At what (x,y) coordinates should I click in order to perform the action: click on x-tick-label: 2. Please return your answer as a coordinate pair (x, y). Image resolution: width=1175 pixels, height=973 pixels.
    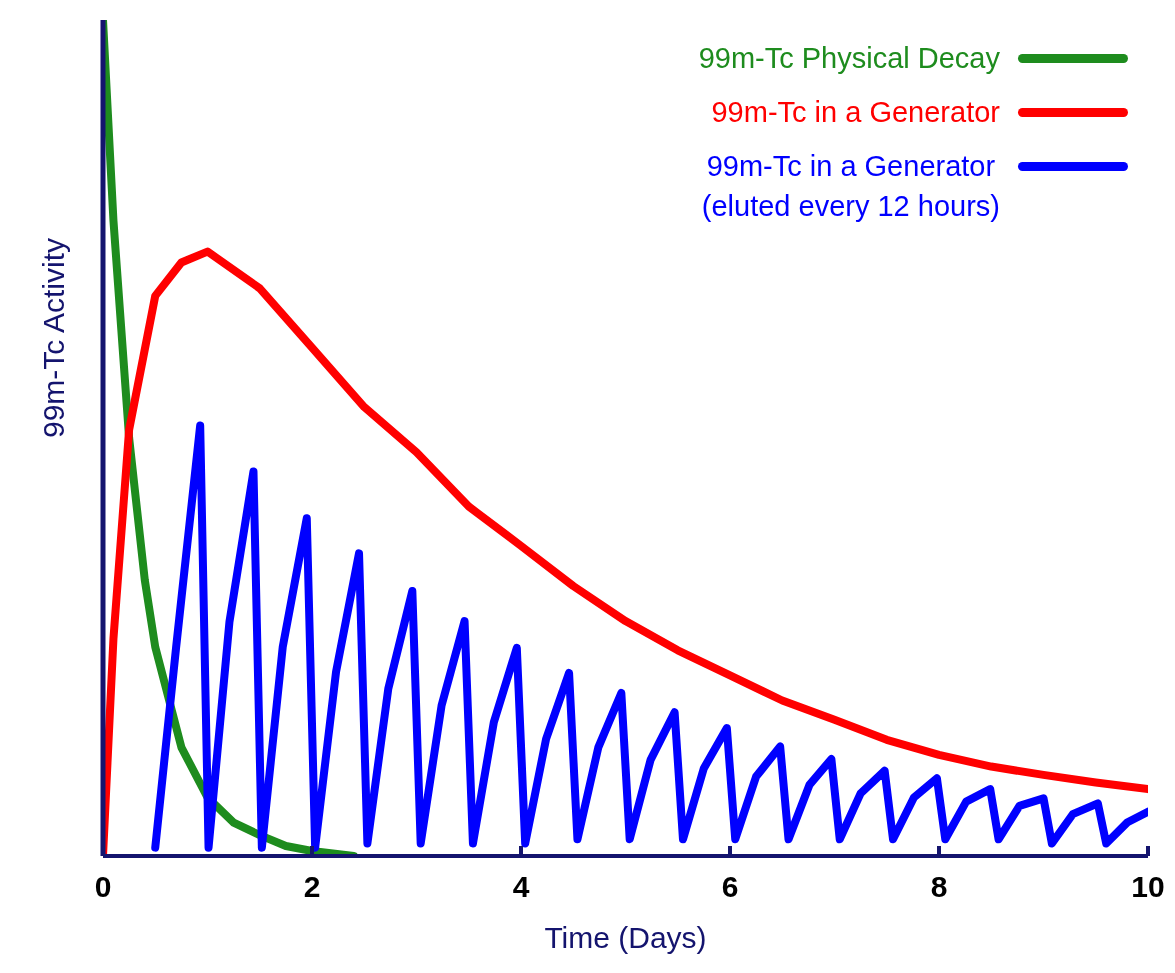
    Looking at the image, I should click on (312, 887).